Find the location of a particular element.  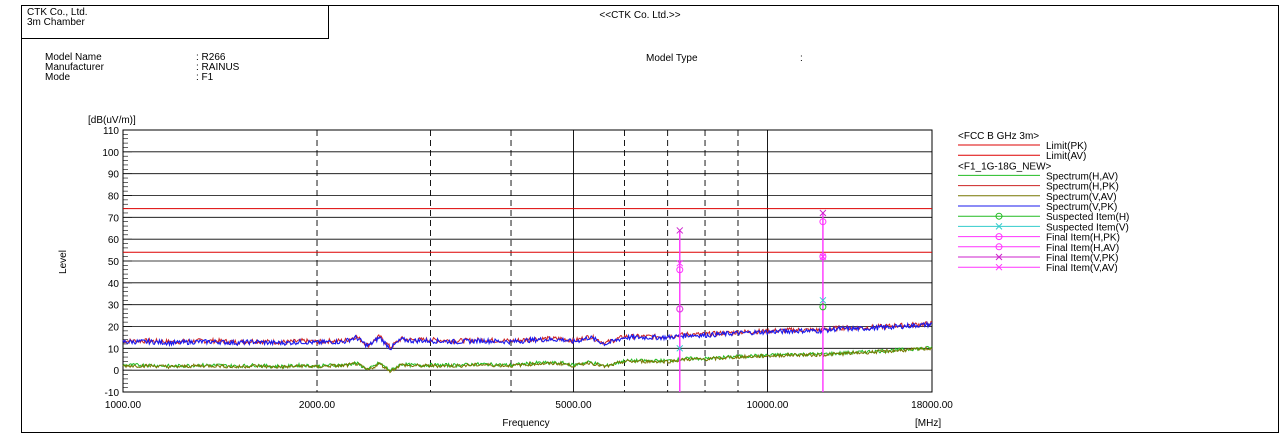

legend-entry: Spectrum(H,AV) is located at coordinates (1038, 176).